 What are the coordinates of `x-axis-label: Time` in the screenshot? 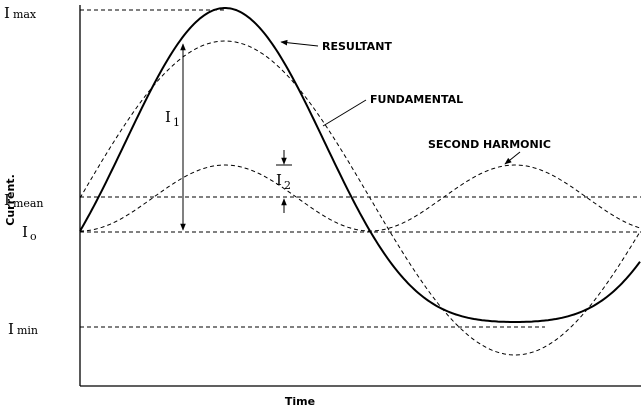 It's located at (300, 401).